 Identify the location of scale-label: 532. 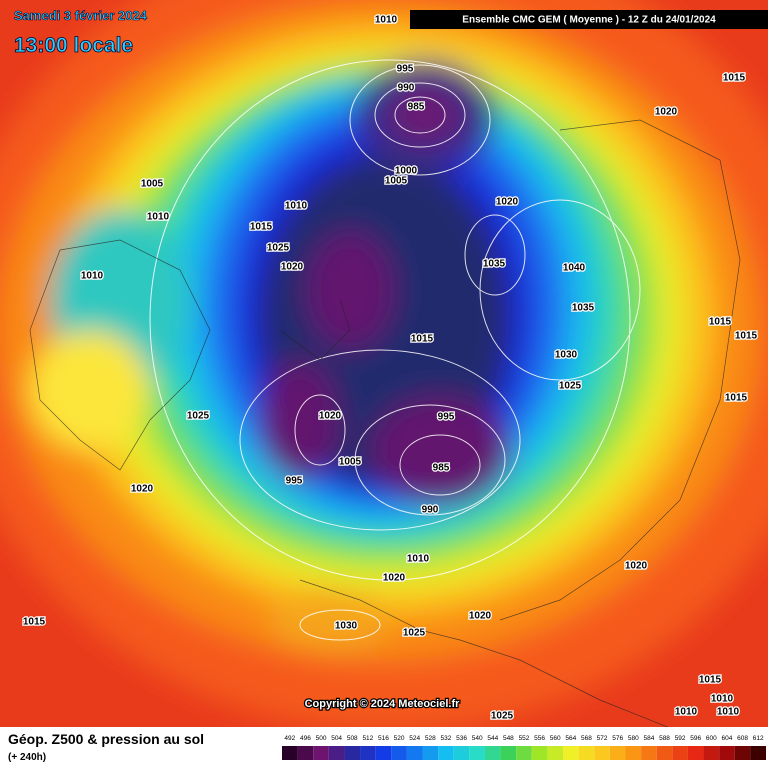
(446, 738).